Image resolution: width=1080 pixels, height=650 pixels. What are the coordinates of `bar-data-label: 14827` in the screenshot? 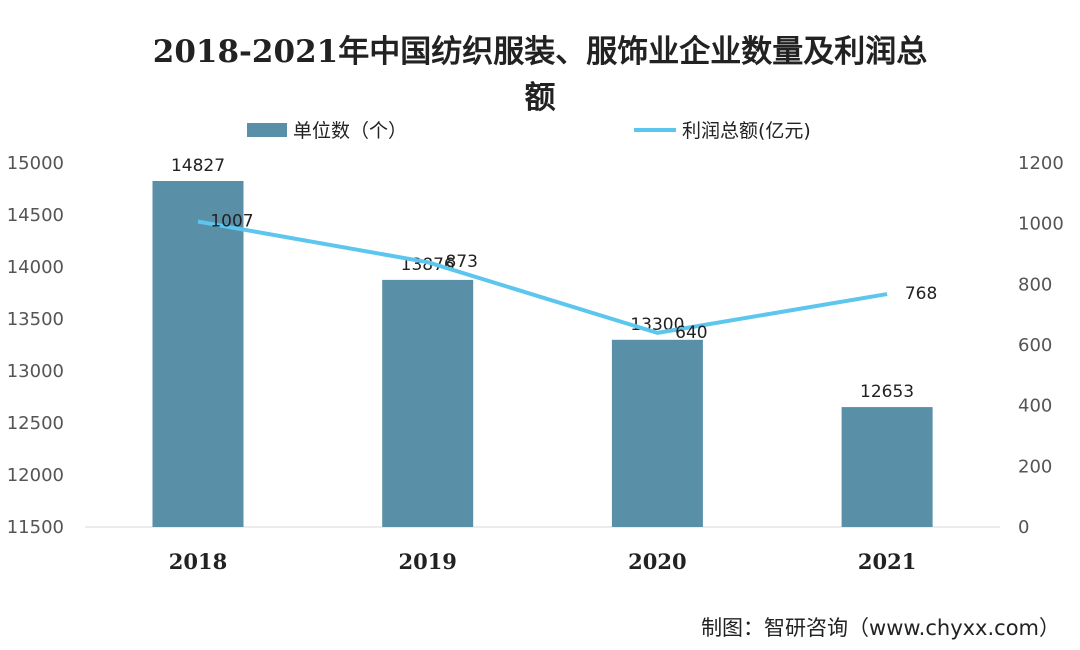 It's located at (198, 166).